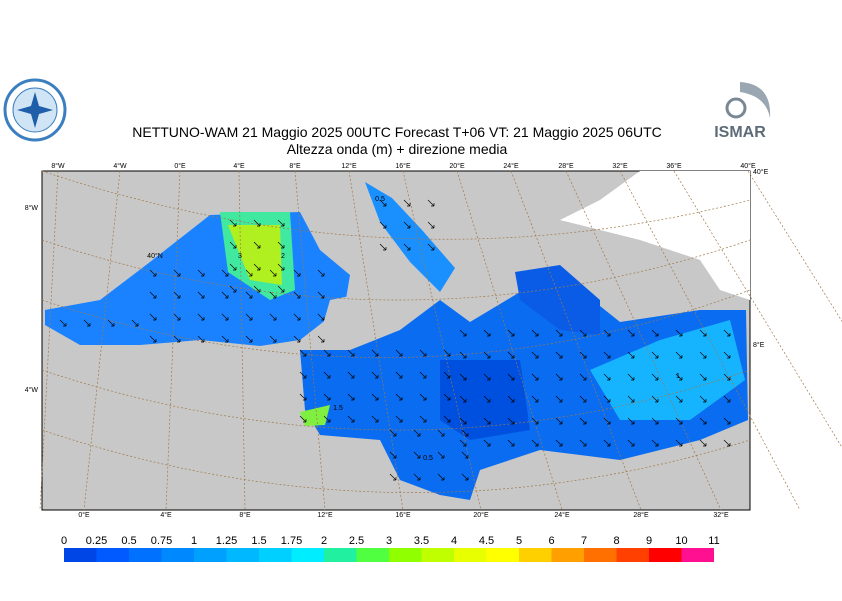 The image size is (842, 601). I want to click on colorbar-label: 0.25, so click(96, 541).